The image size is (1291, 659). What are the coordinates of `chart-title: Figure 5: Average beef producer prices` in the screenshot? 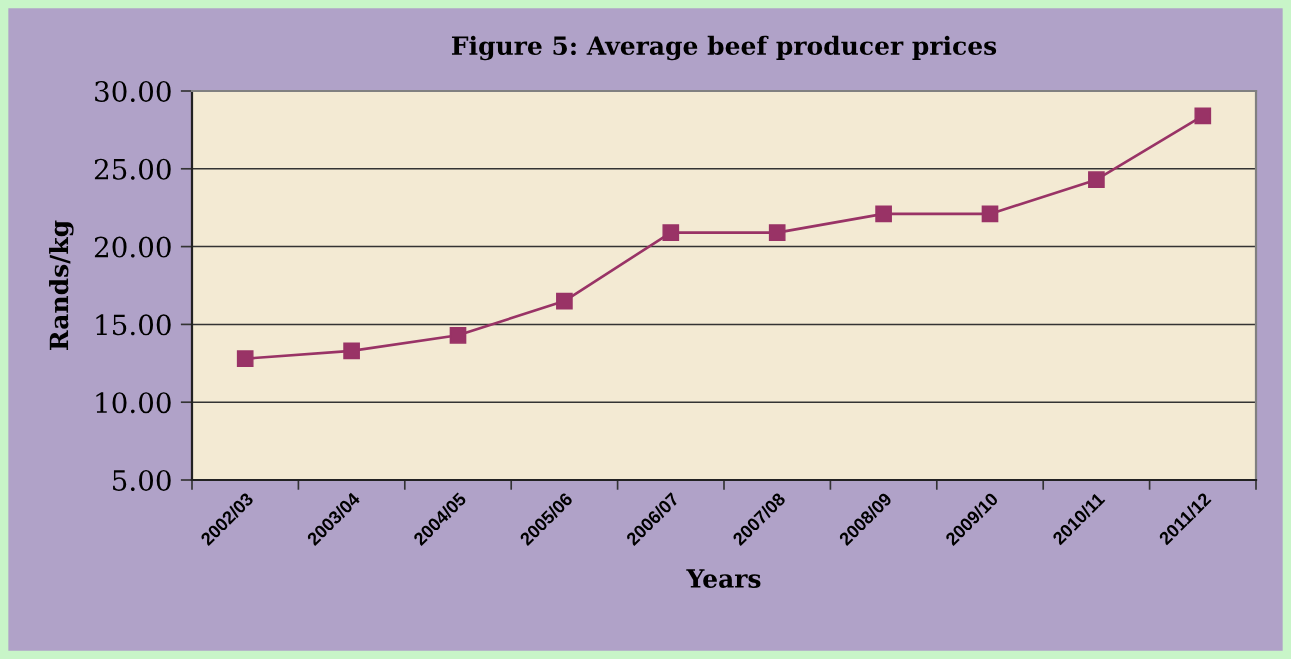 It's located at (724, 48).